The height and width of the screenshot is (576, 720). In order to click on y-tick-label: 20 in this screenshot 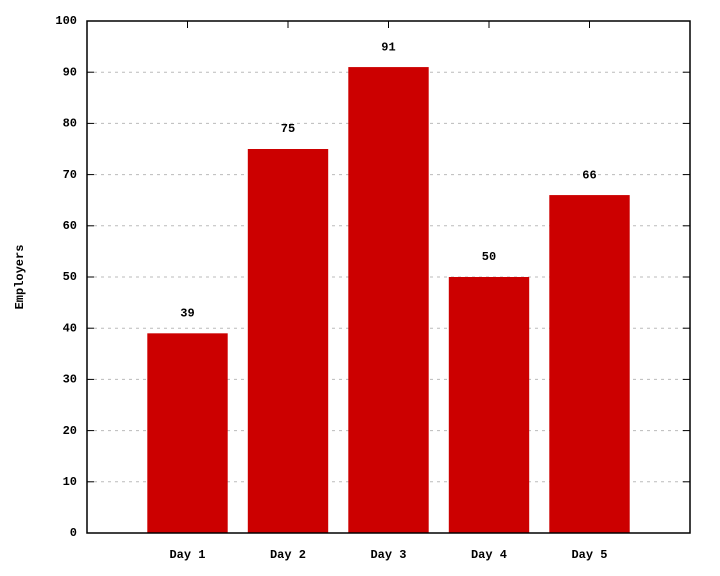, I will do `click(70, 431)`.